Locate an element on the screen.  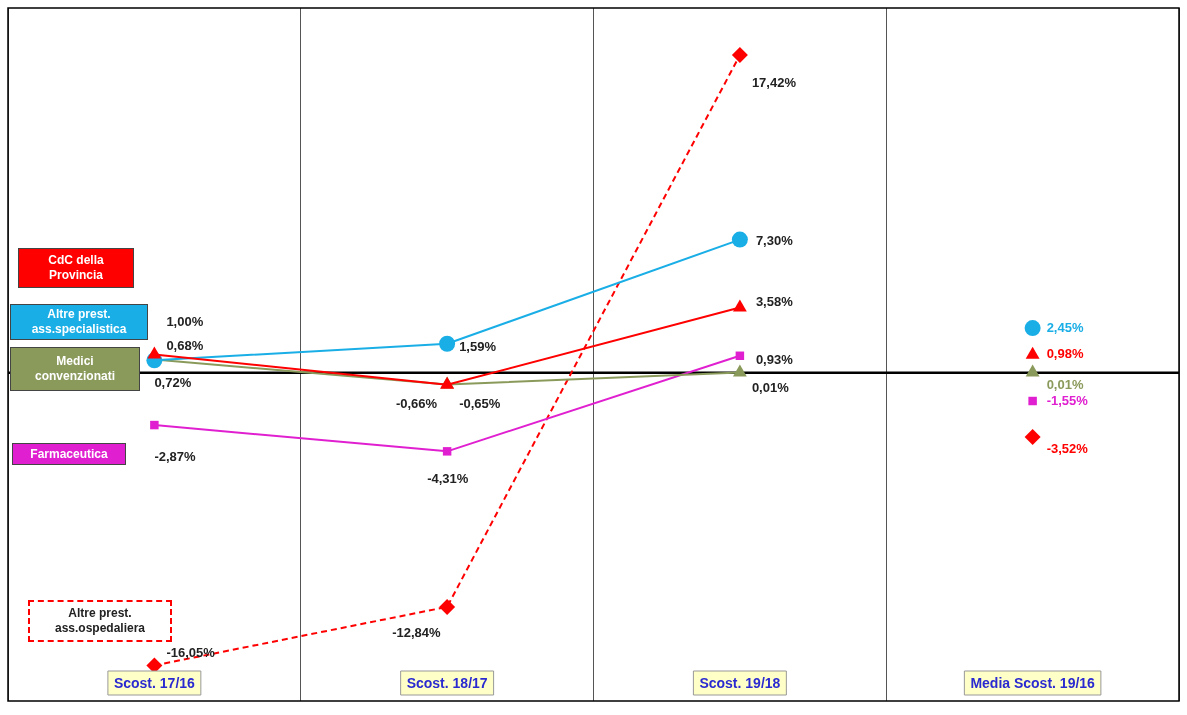
x-tick-label: Scost. 18/17 is located at coordinates (447, 682).